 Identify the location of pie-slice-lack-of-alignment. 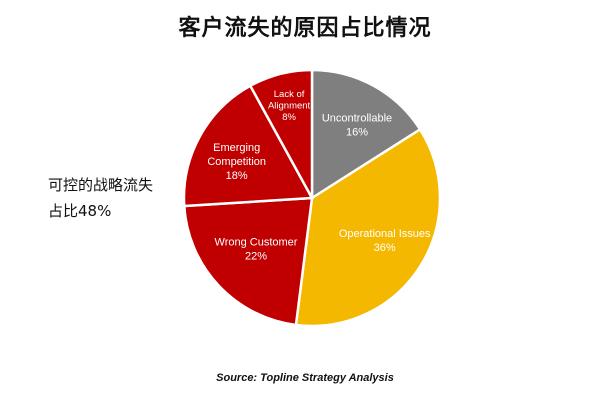
(281, 133).